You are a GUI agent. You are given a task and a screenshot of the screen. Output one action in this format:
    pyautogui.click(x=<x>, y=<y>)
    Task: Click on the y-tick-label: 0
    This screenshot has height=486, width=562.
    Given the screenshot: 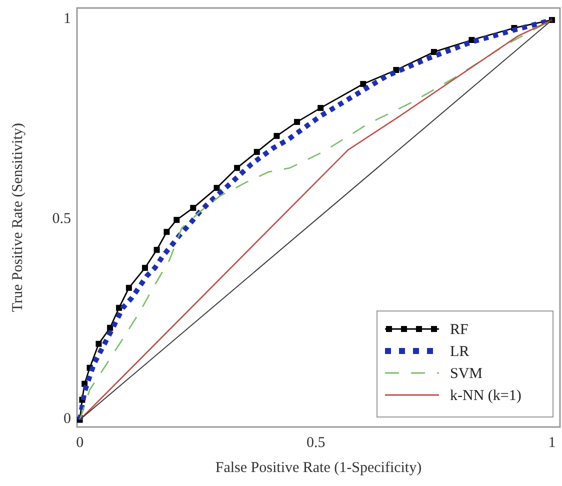 What is the action you would take?
    pyautogui.click(x=67, y=418)
    